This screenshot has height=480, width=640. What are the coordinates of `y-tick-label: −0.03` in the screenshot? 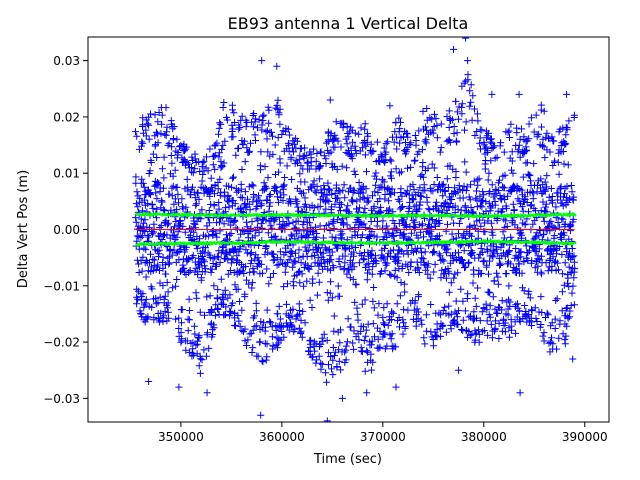 It's located at (61, 399).